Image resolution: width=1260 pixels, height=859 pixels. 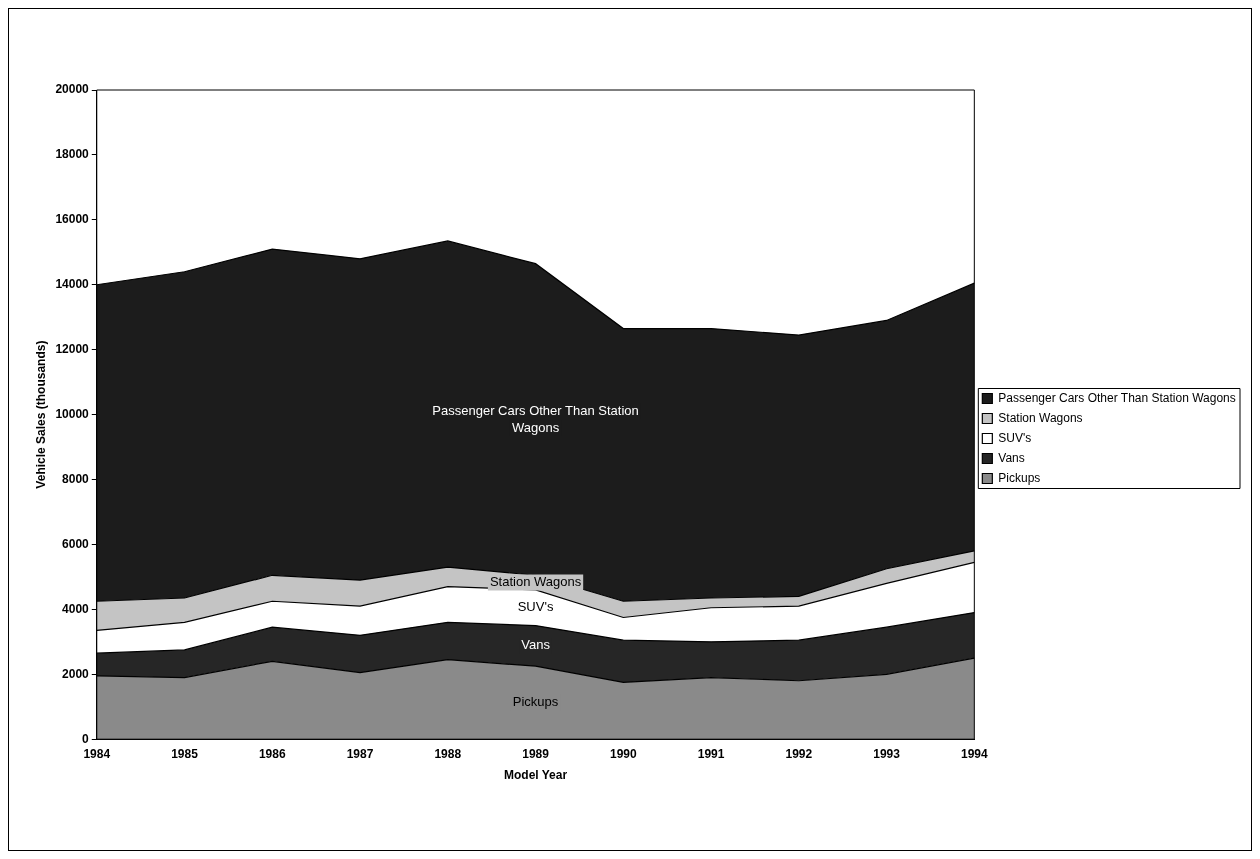 I want to click on x-tick-label: 1991, so click(x=711, y=753).